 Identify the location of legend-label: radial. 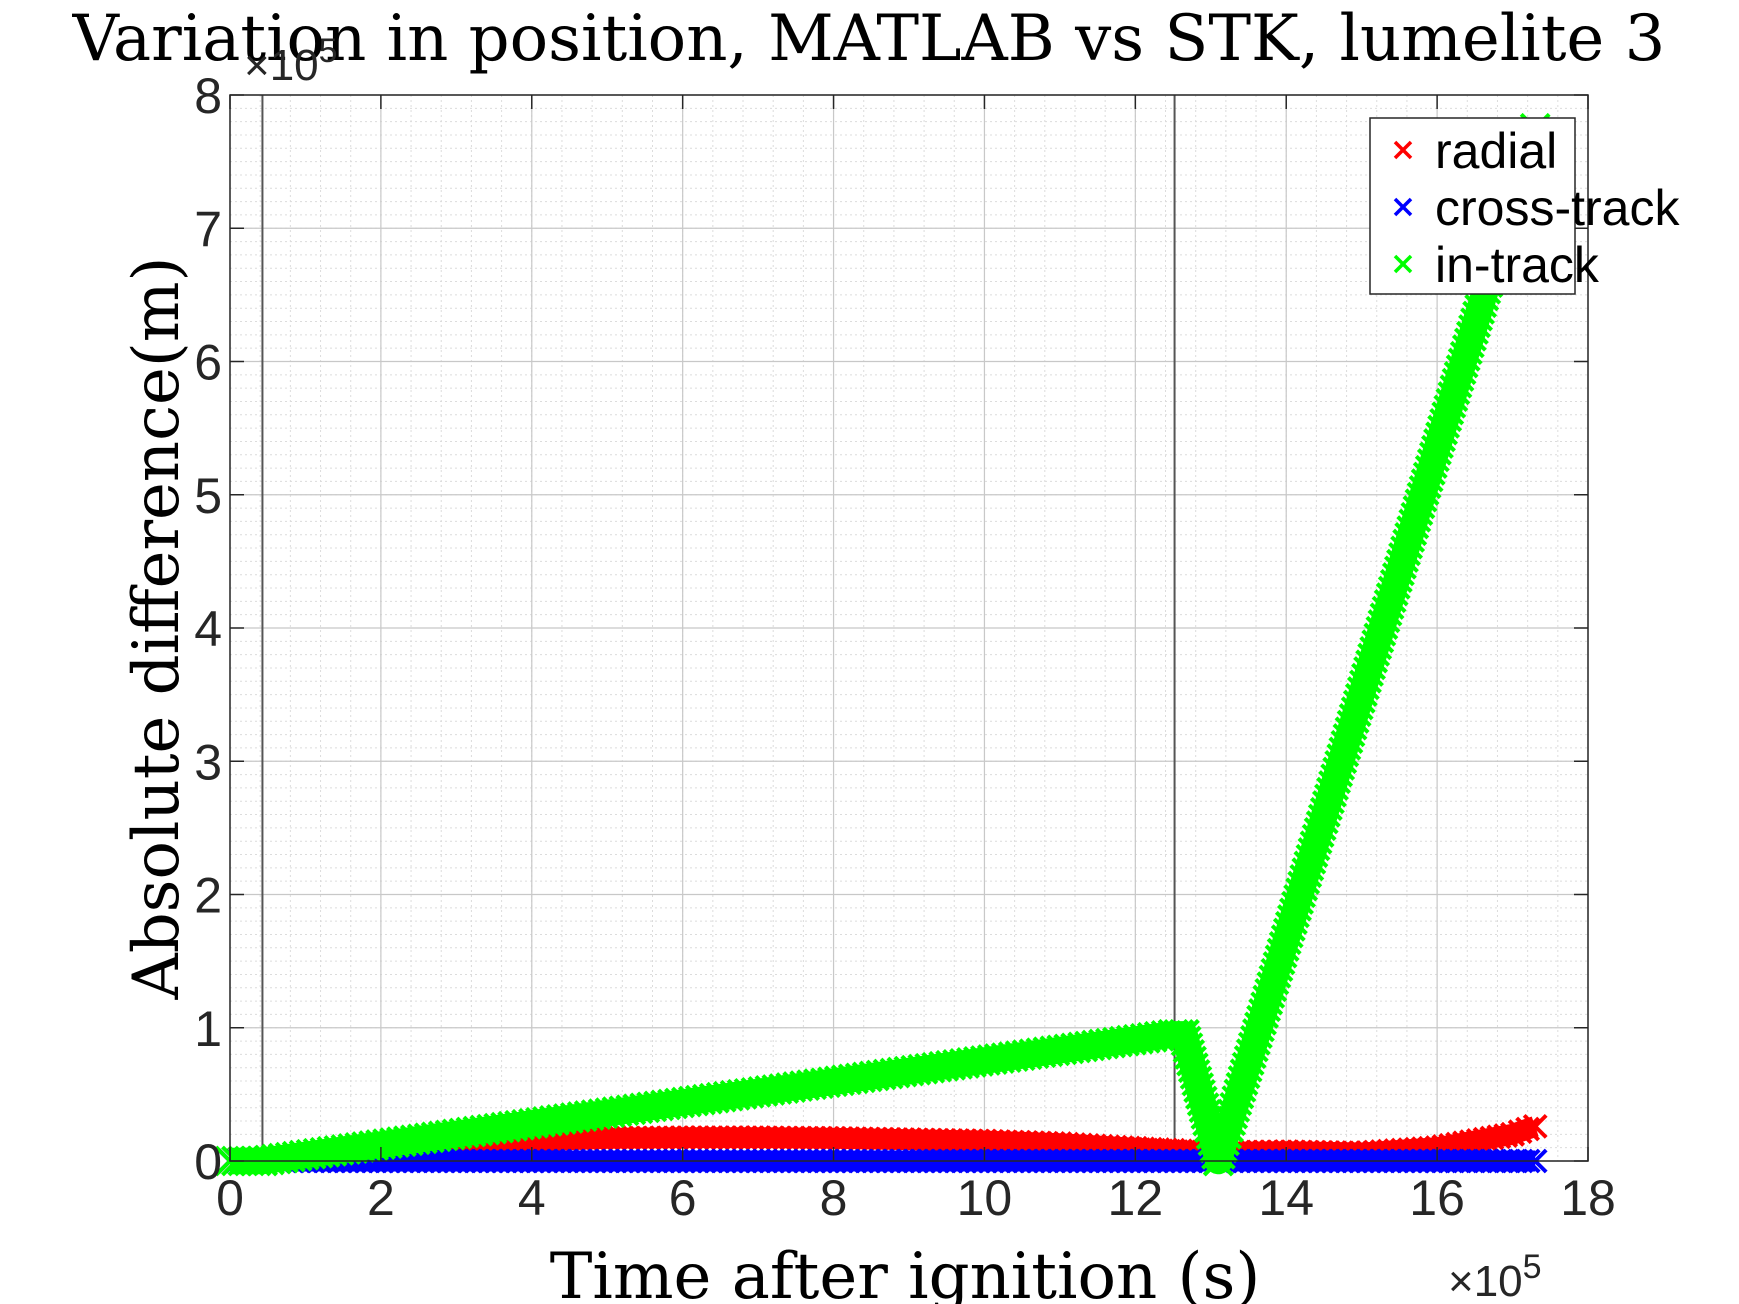
(1496, 151).